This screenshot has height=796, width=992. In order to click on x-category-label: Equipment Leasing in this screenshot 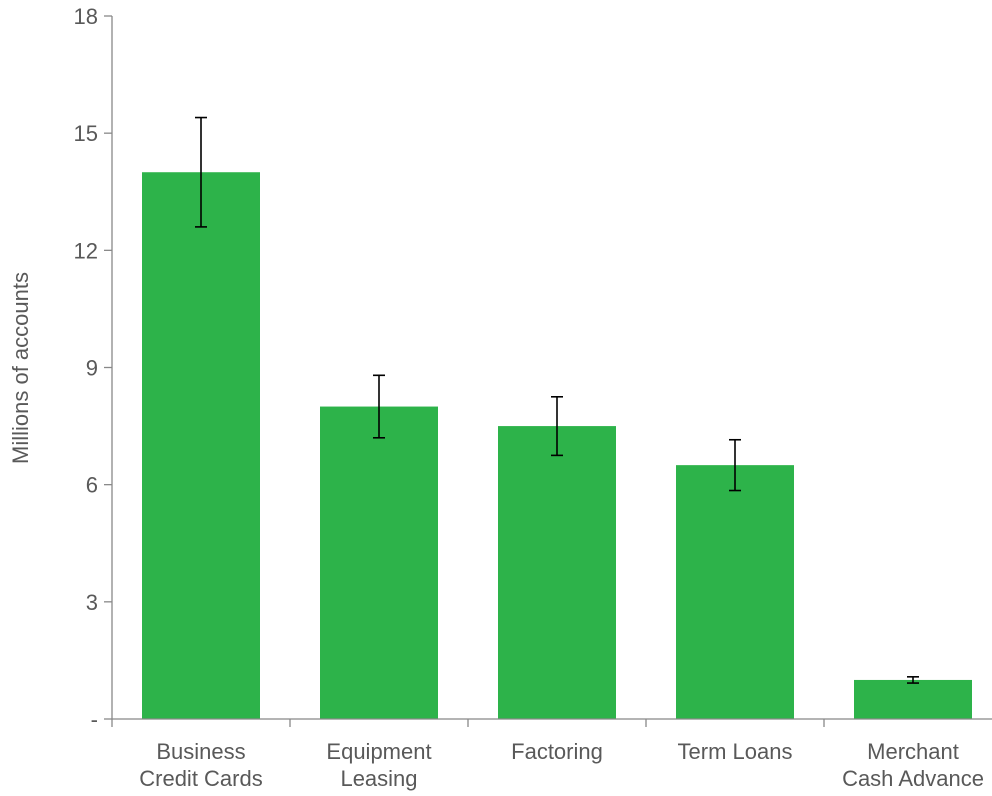, I will do `click(378, 765)`.